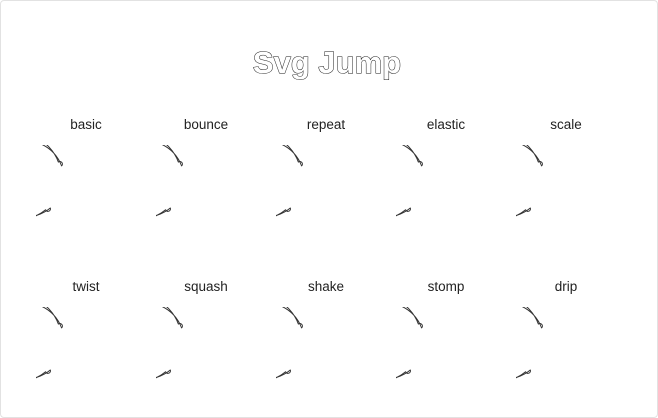 Image resolution: width=658 pixels, height=418 pixels. I want to click on animation-tile-squash: squash, so click(206, 343).